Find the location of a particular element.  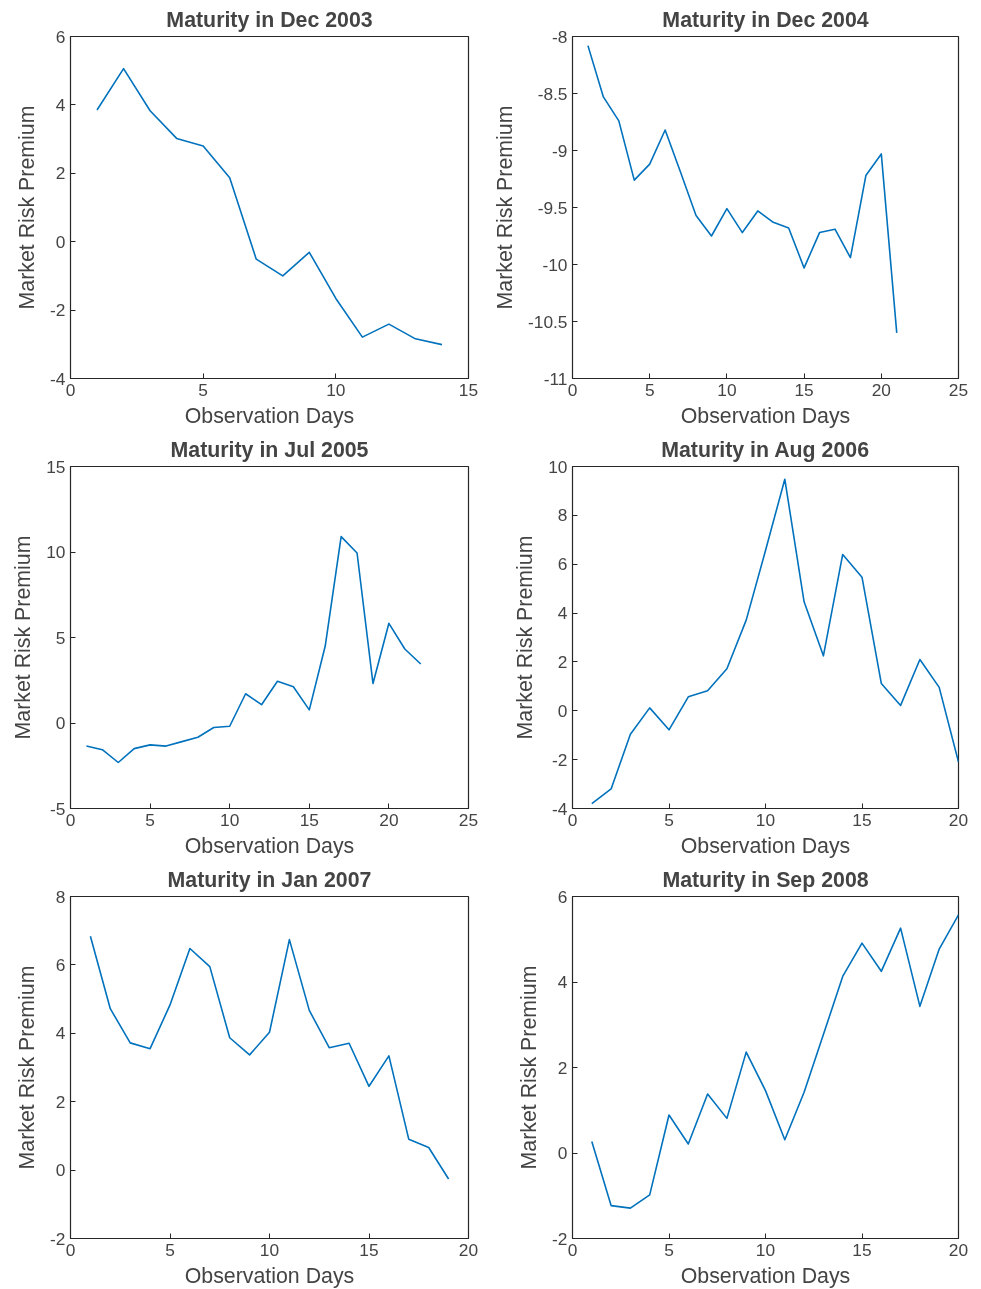

y-tick-label: -10.5 is located at coordinates (548, 321).